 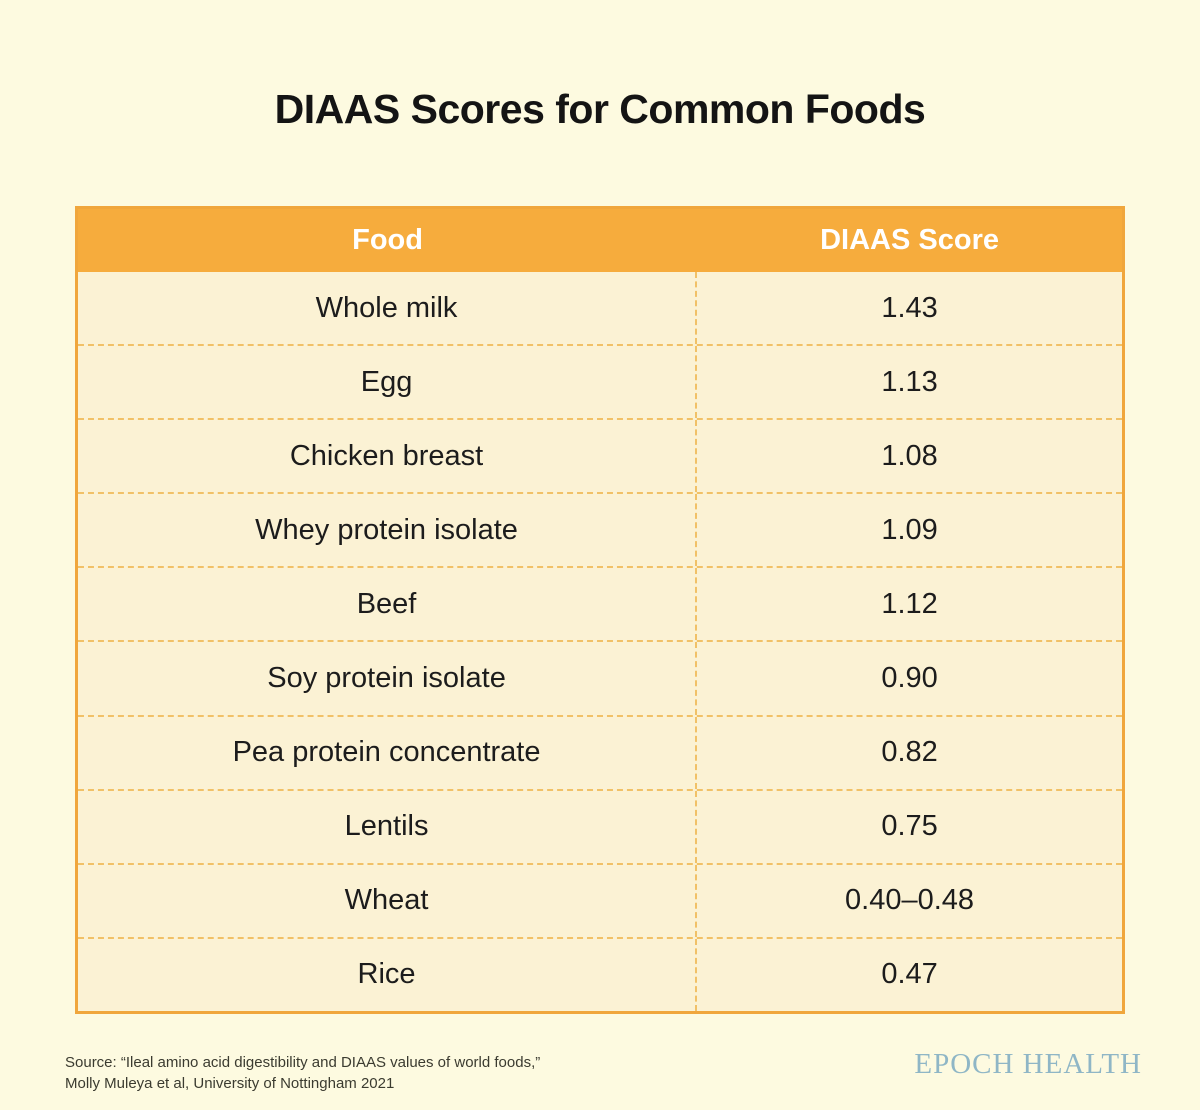 What do you see at coordinates (388, 826) in the screenshot?
I see `food-cell: Lentils` at bounding box center [388, 826].